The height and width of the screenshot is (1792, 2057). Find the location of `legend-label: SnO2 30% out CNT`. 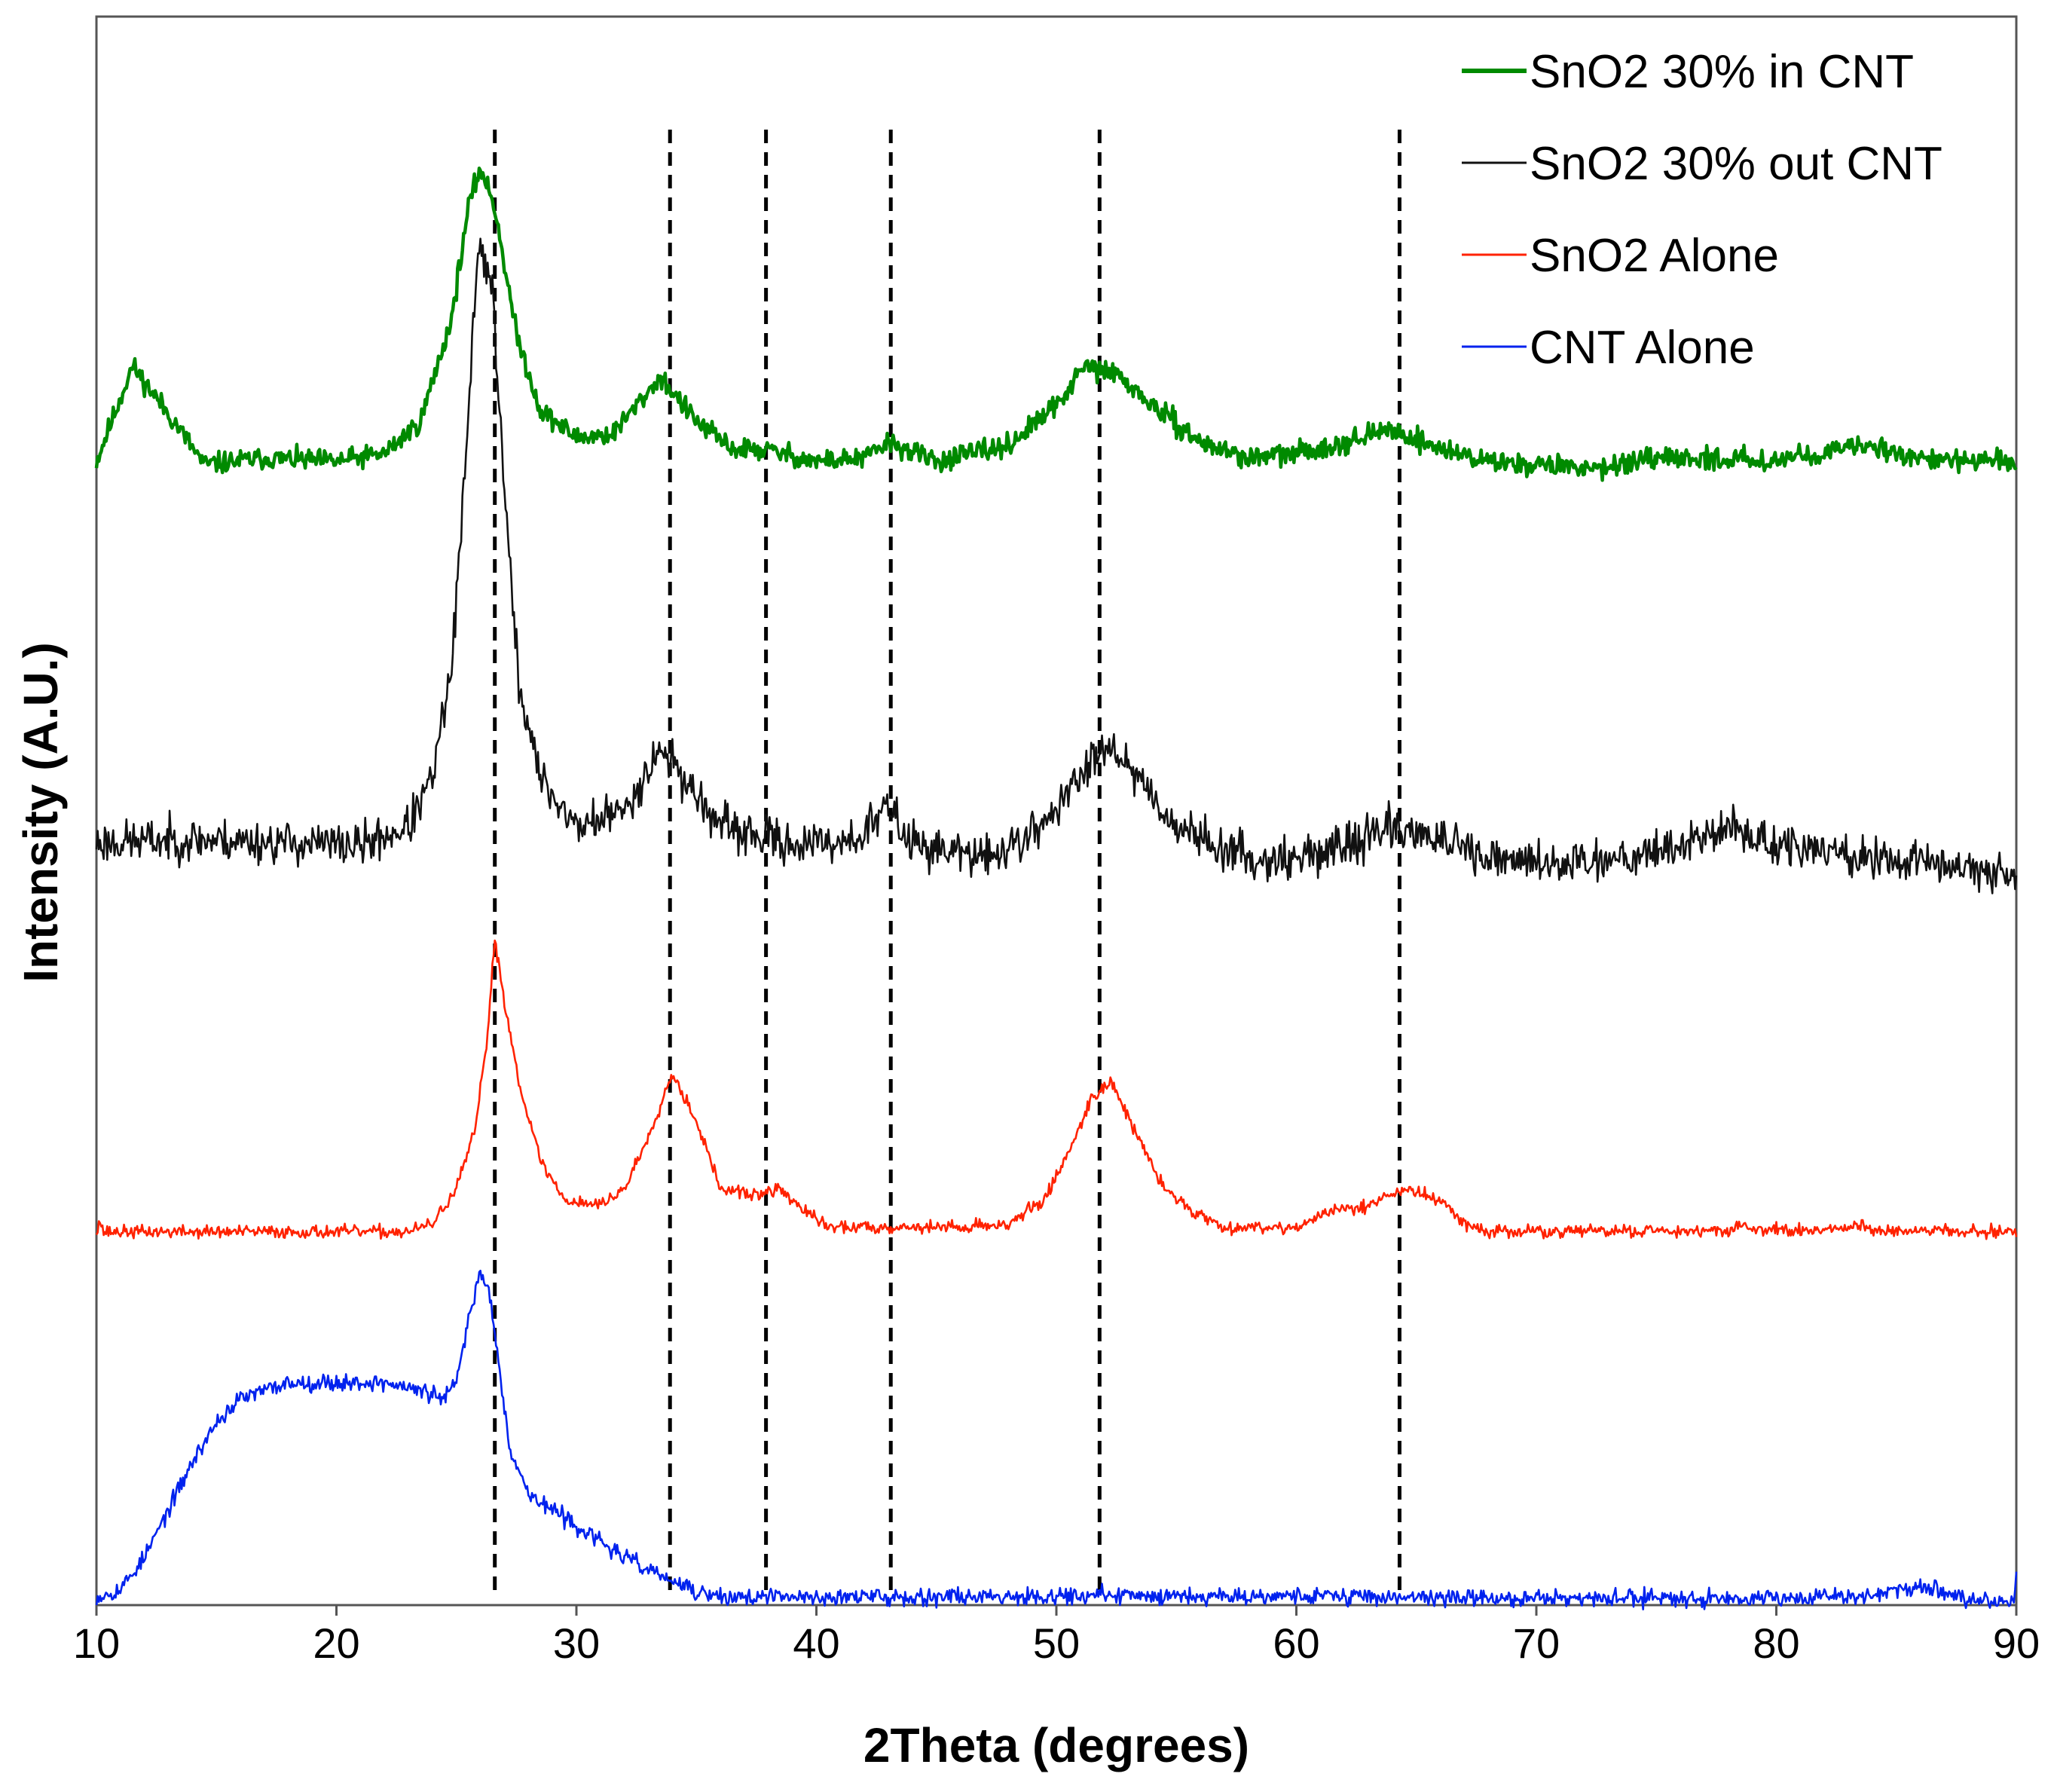

legend-label: SnO2 30% out CNT is located at coordinates (1736, 164).